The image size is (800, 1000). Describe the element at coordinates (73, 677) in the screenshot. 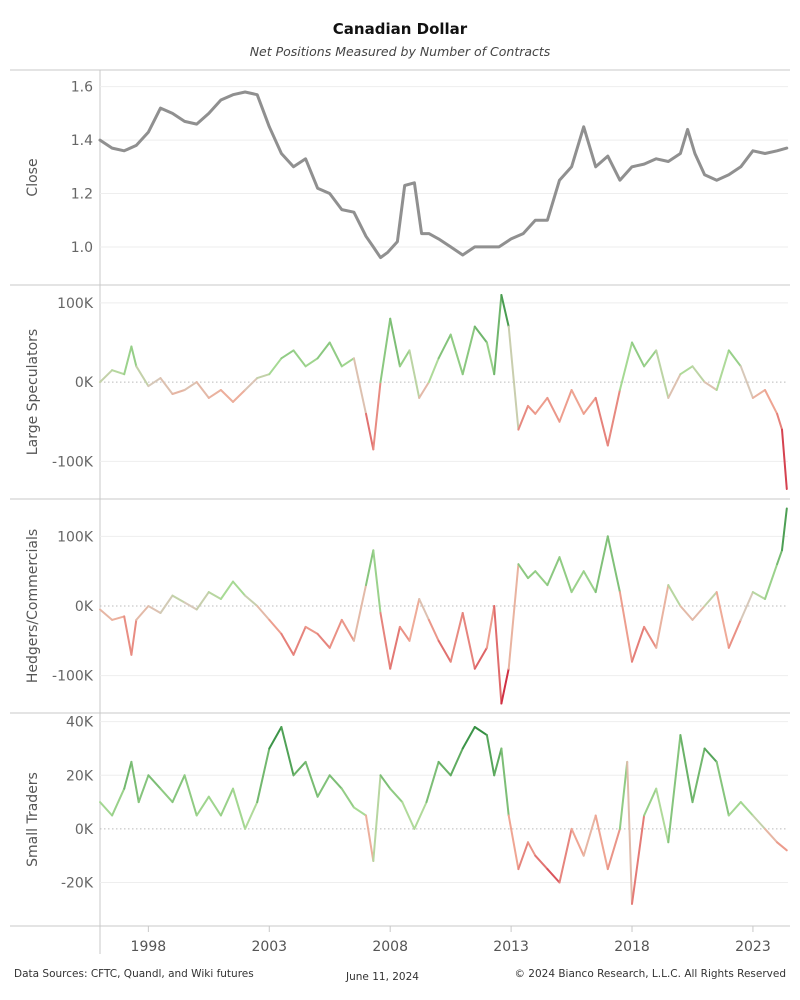

I see `y-tick-label: -100K` at that location.